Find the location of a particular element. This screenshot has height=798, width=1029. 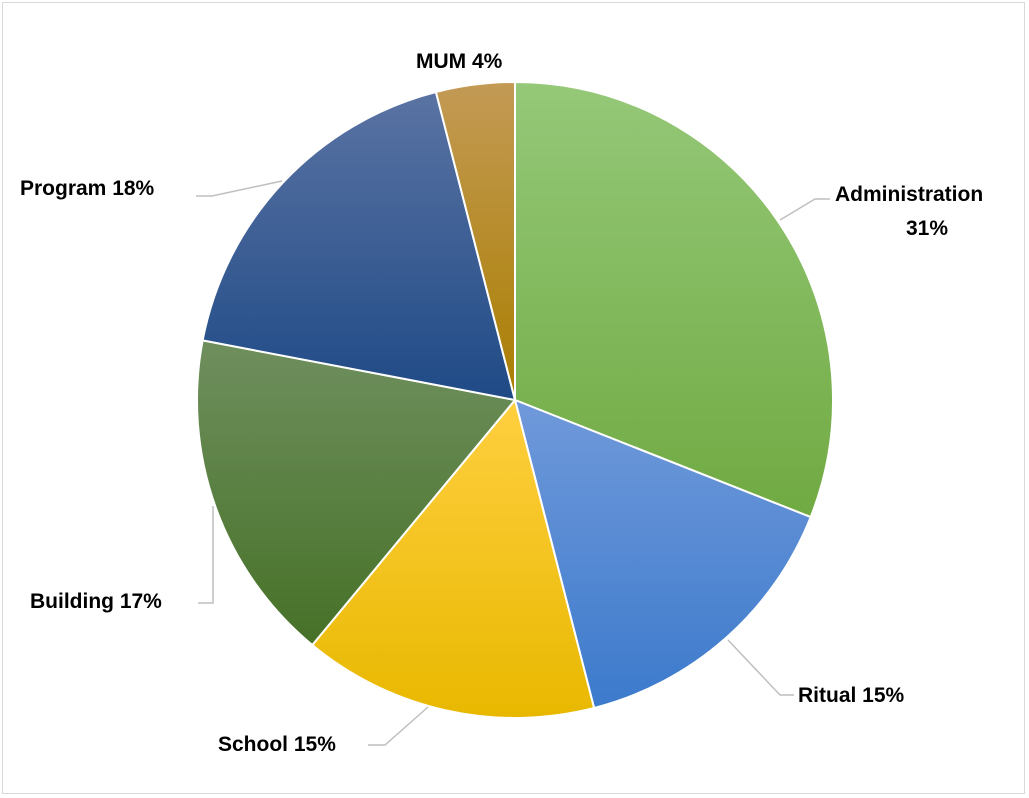

leader-line-school is located at coordinates (398, 726).